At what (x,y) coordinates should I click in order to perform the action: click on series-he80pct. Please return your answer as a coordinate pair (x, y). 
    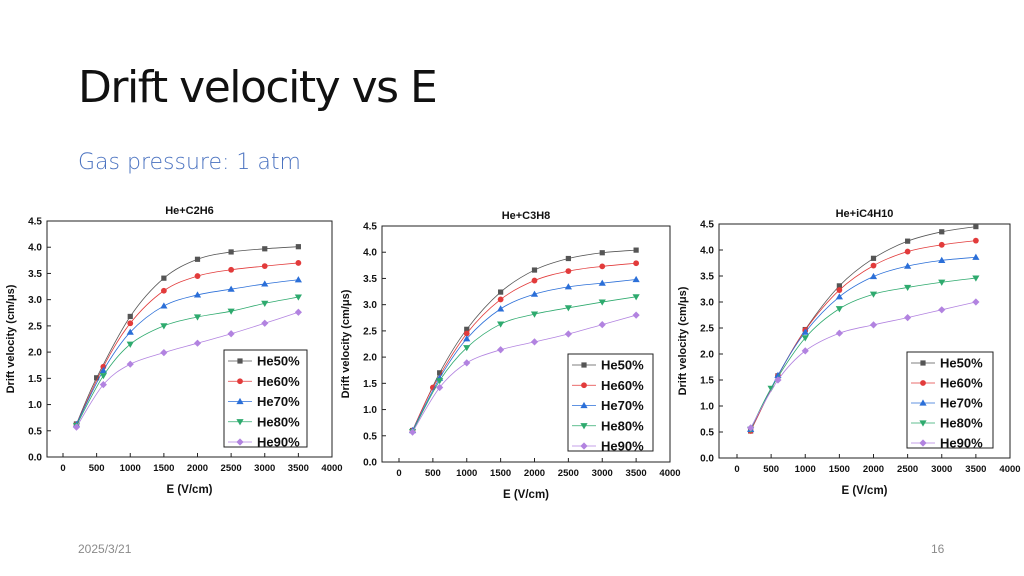
    Looking at the image, I should click on (187, 362).